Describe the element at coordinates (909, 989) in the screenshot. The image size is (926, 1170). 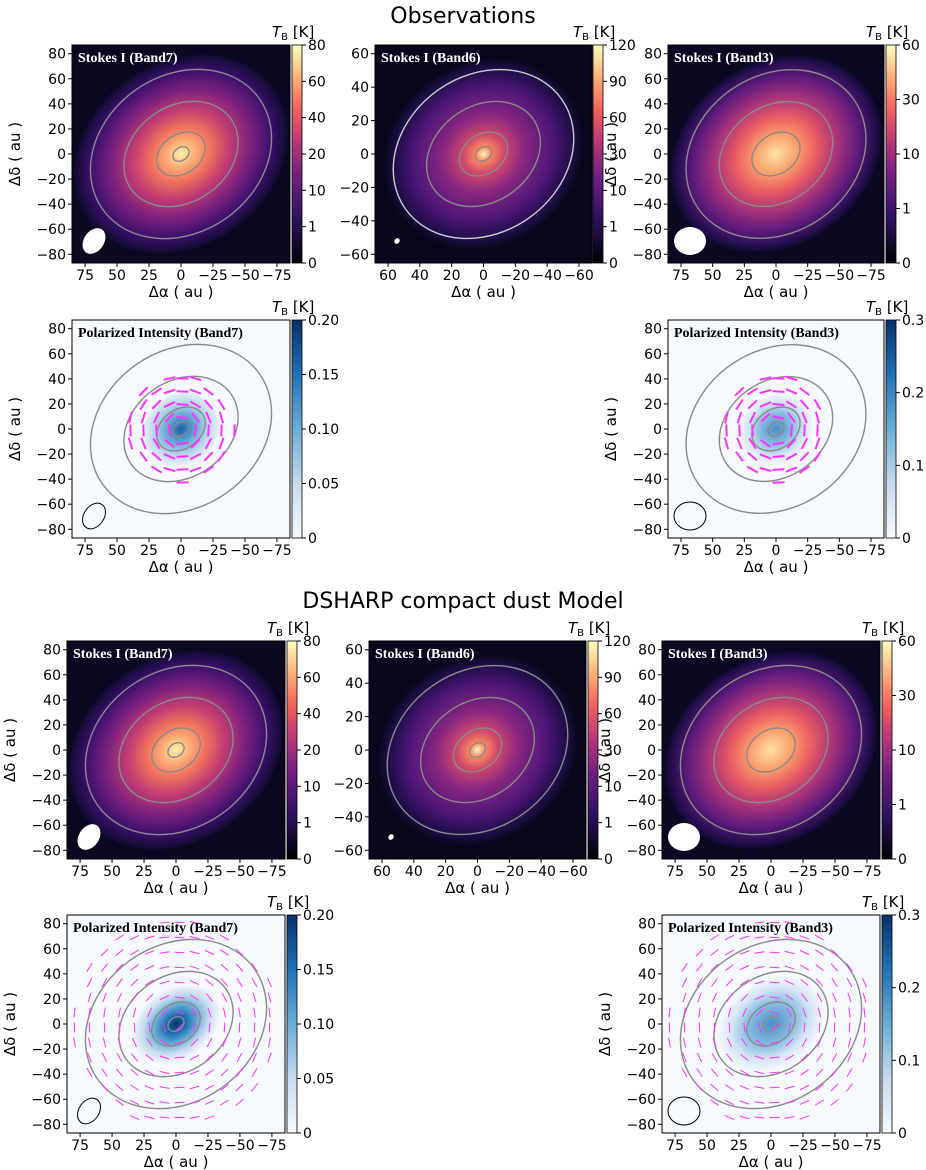
I see `colorbar-tick-label: 0.2` at that location.